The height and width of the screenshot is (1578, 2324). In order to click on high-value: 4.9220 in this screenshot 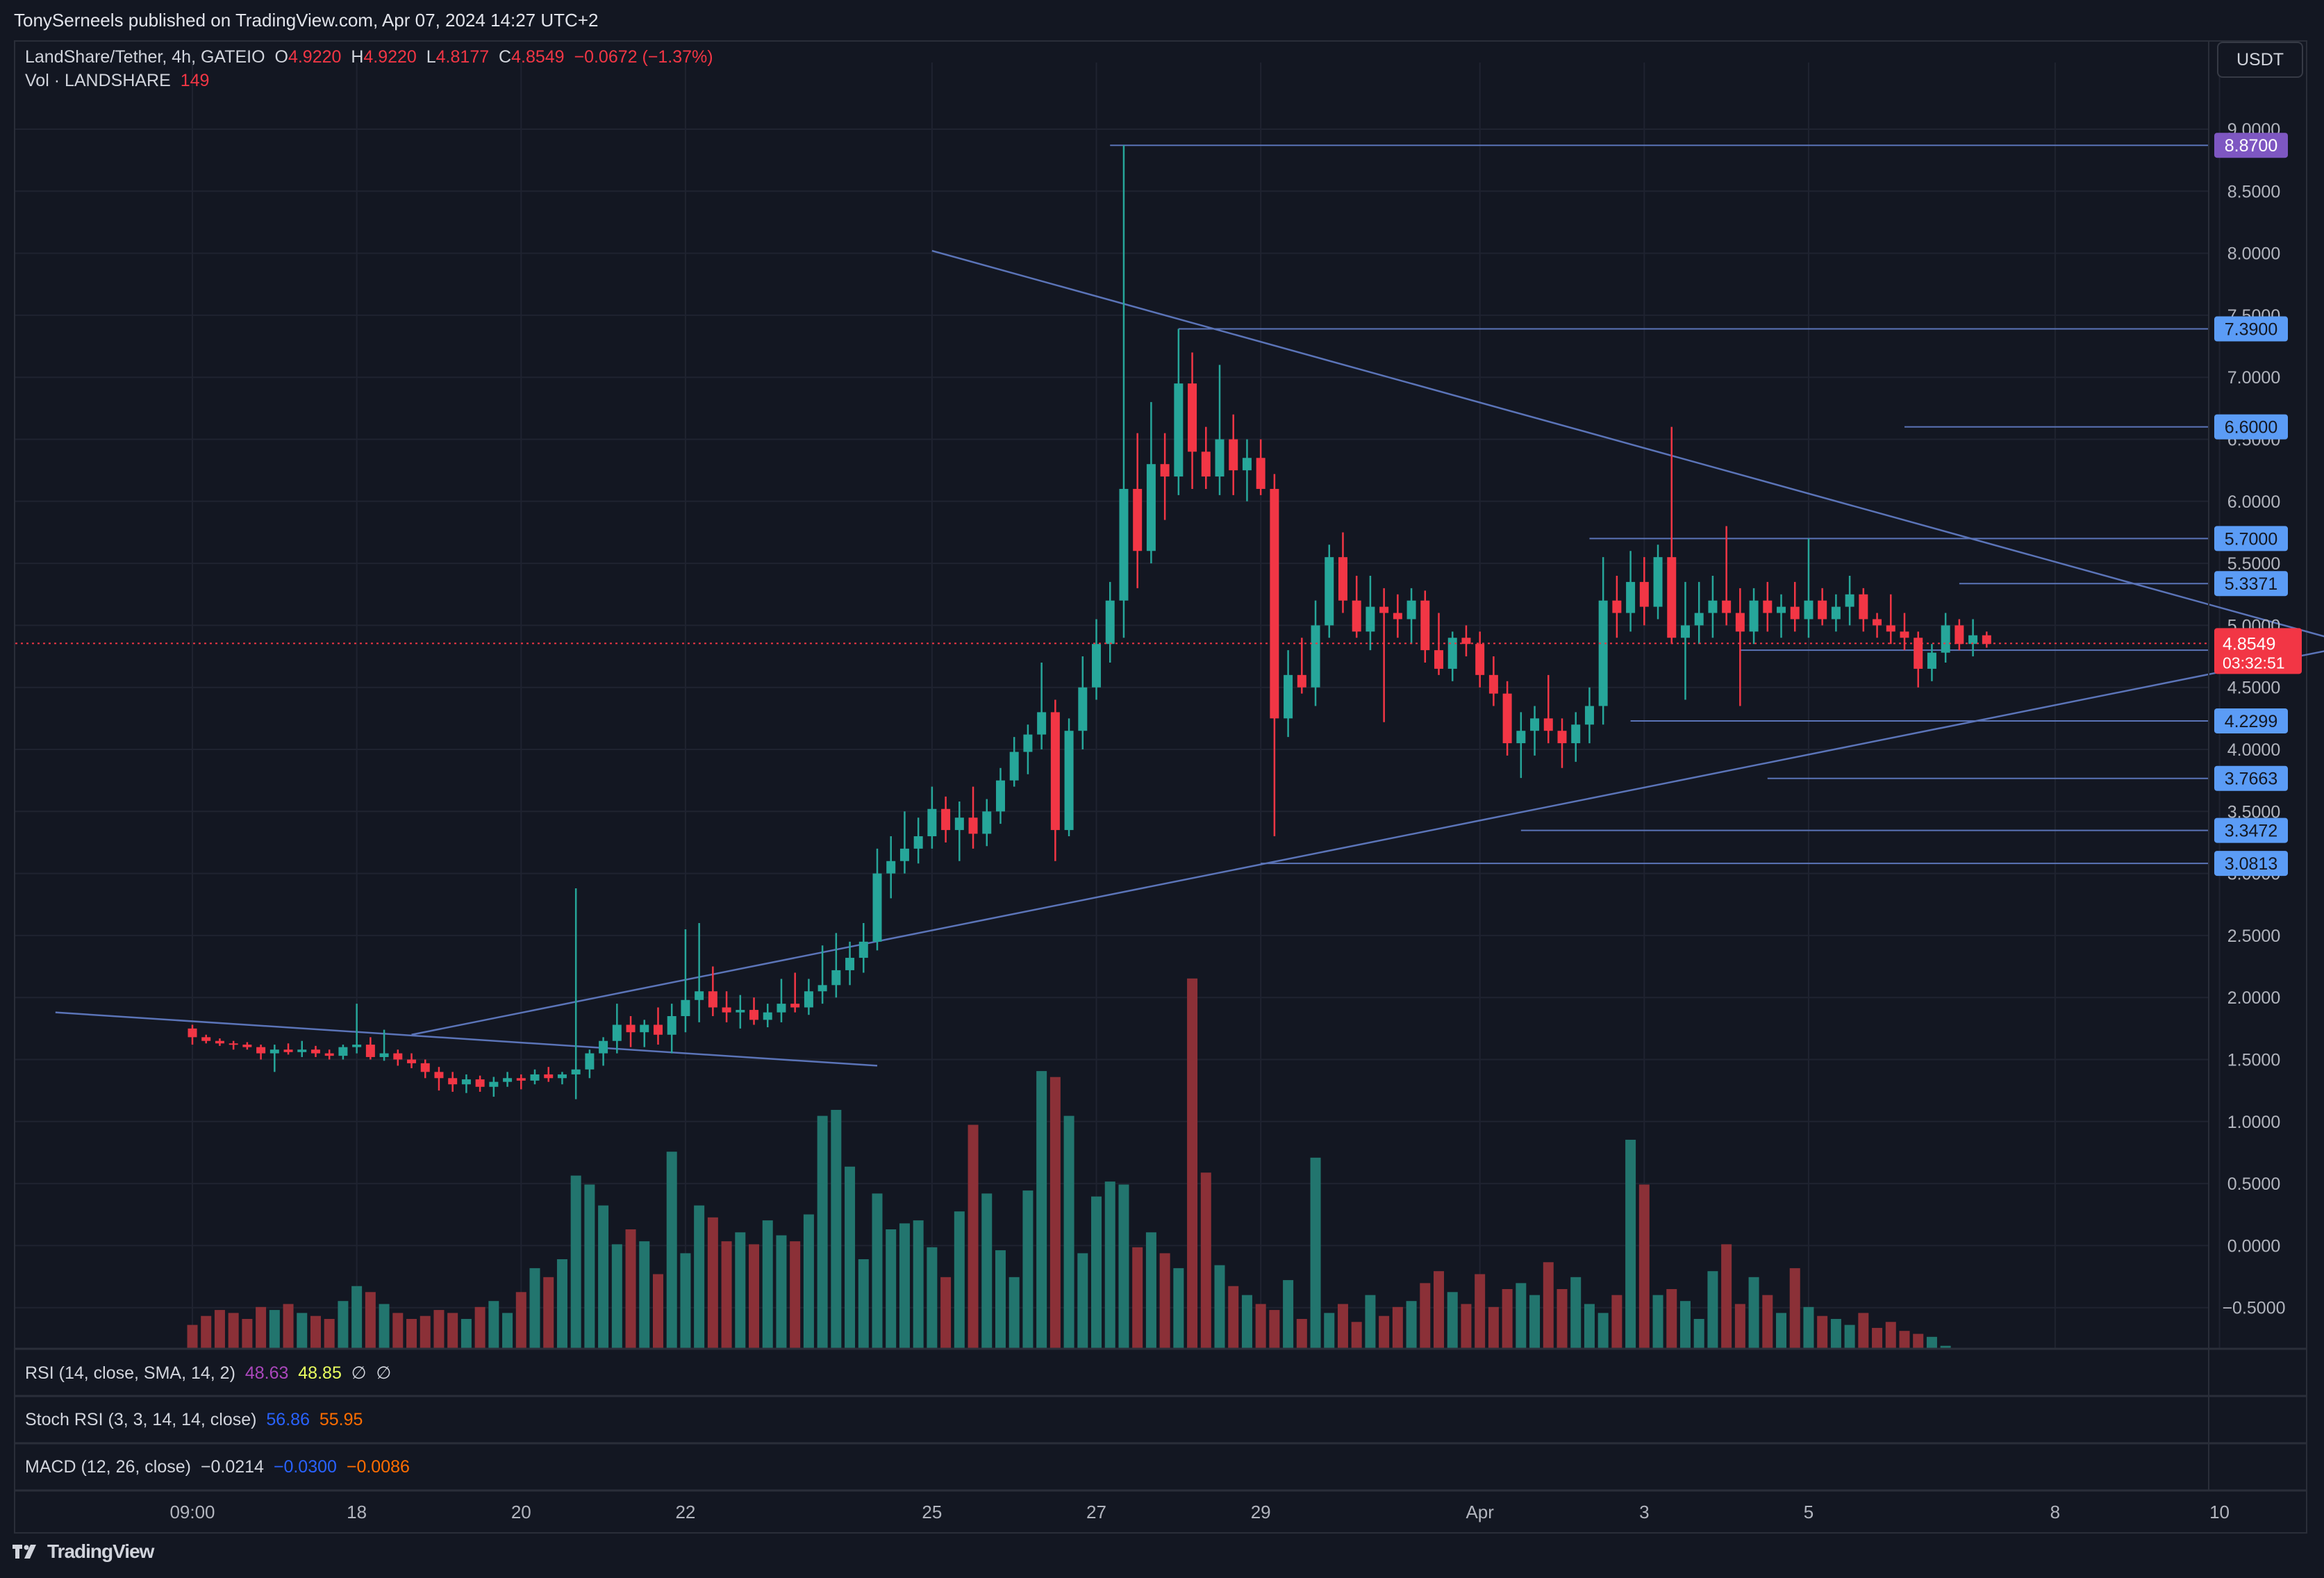, I will do `click(390, 57)`.